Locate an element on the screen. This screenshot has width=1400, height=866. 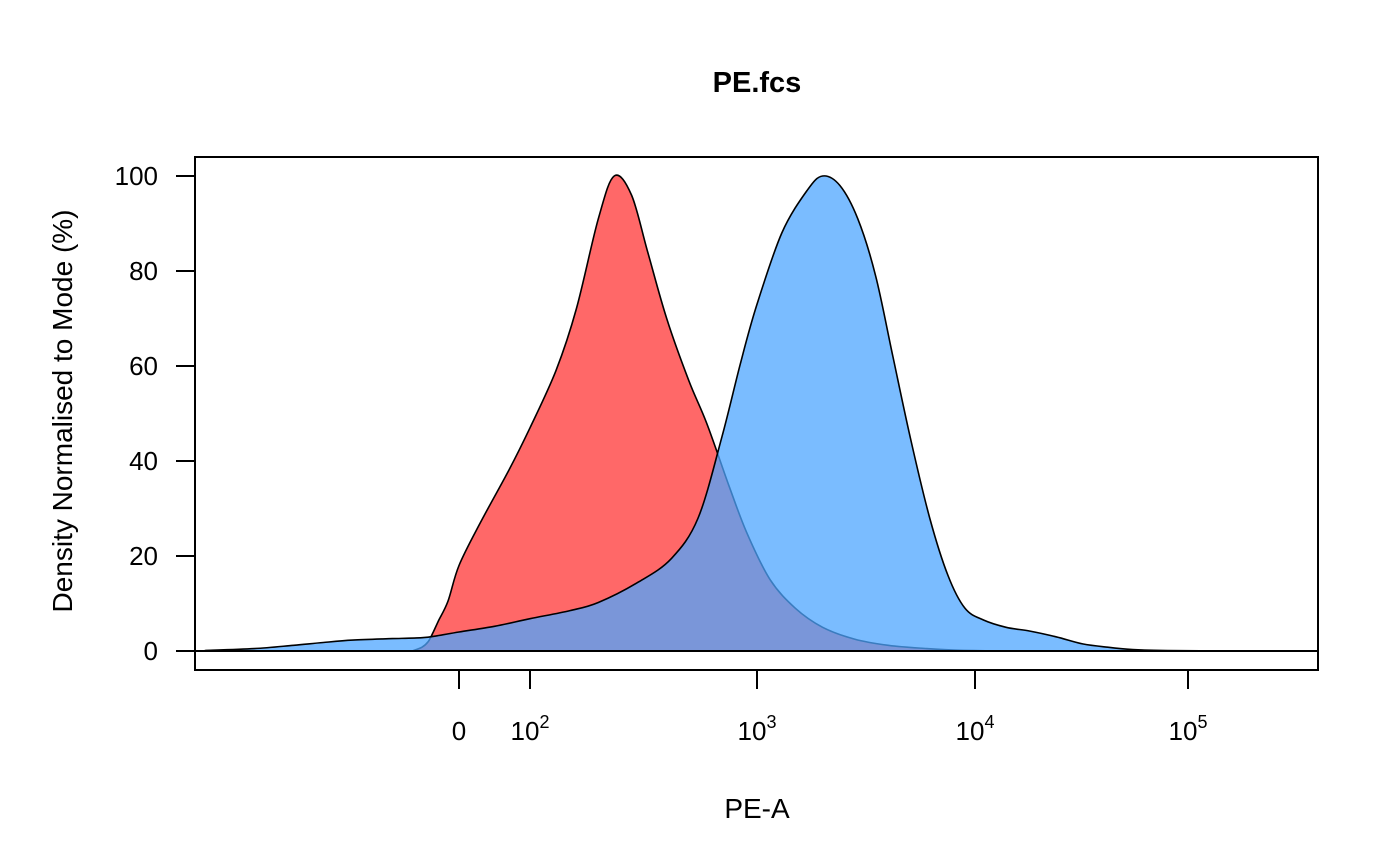
x-axis: 0 10² 10³ 10⁴ 10⁵ is located at coordinates (830, 708).